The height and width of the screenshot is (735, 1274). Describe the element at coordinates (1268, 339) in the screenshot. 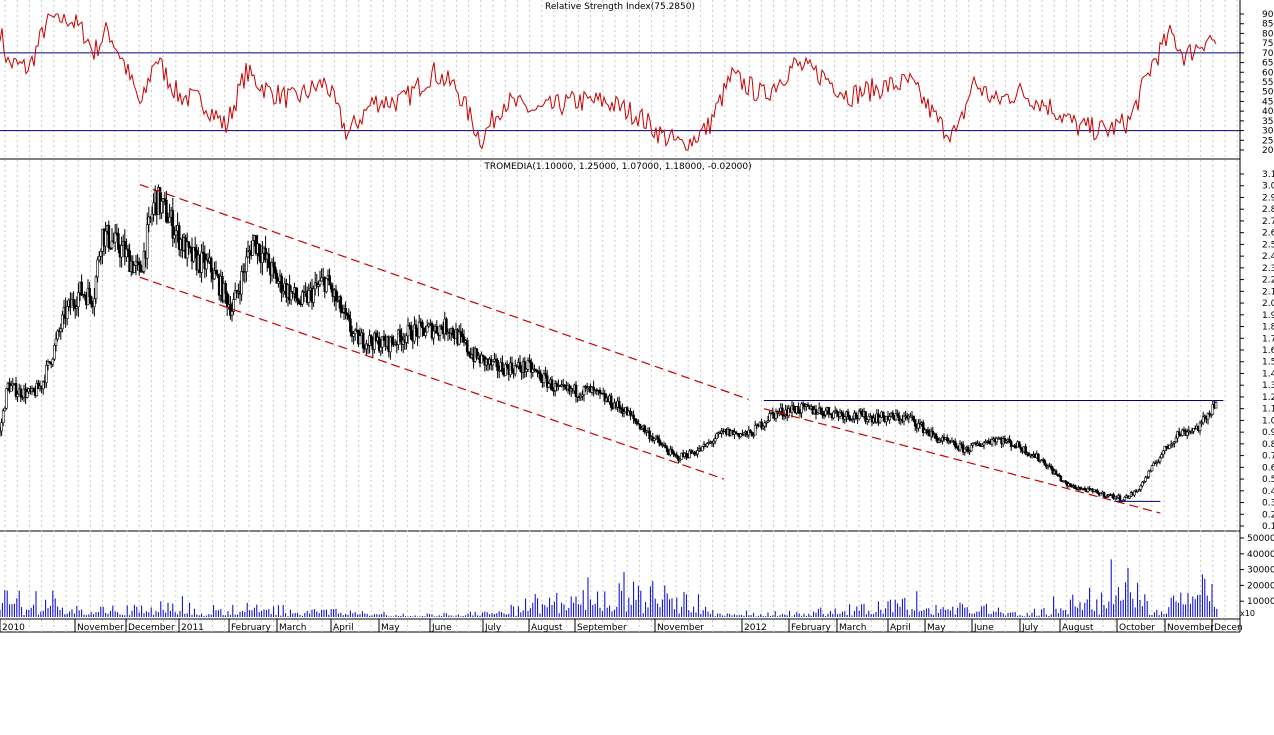

I see `price-tick-label: 1.7` at that location.